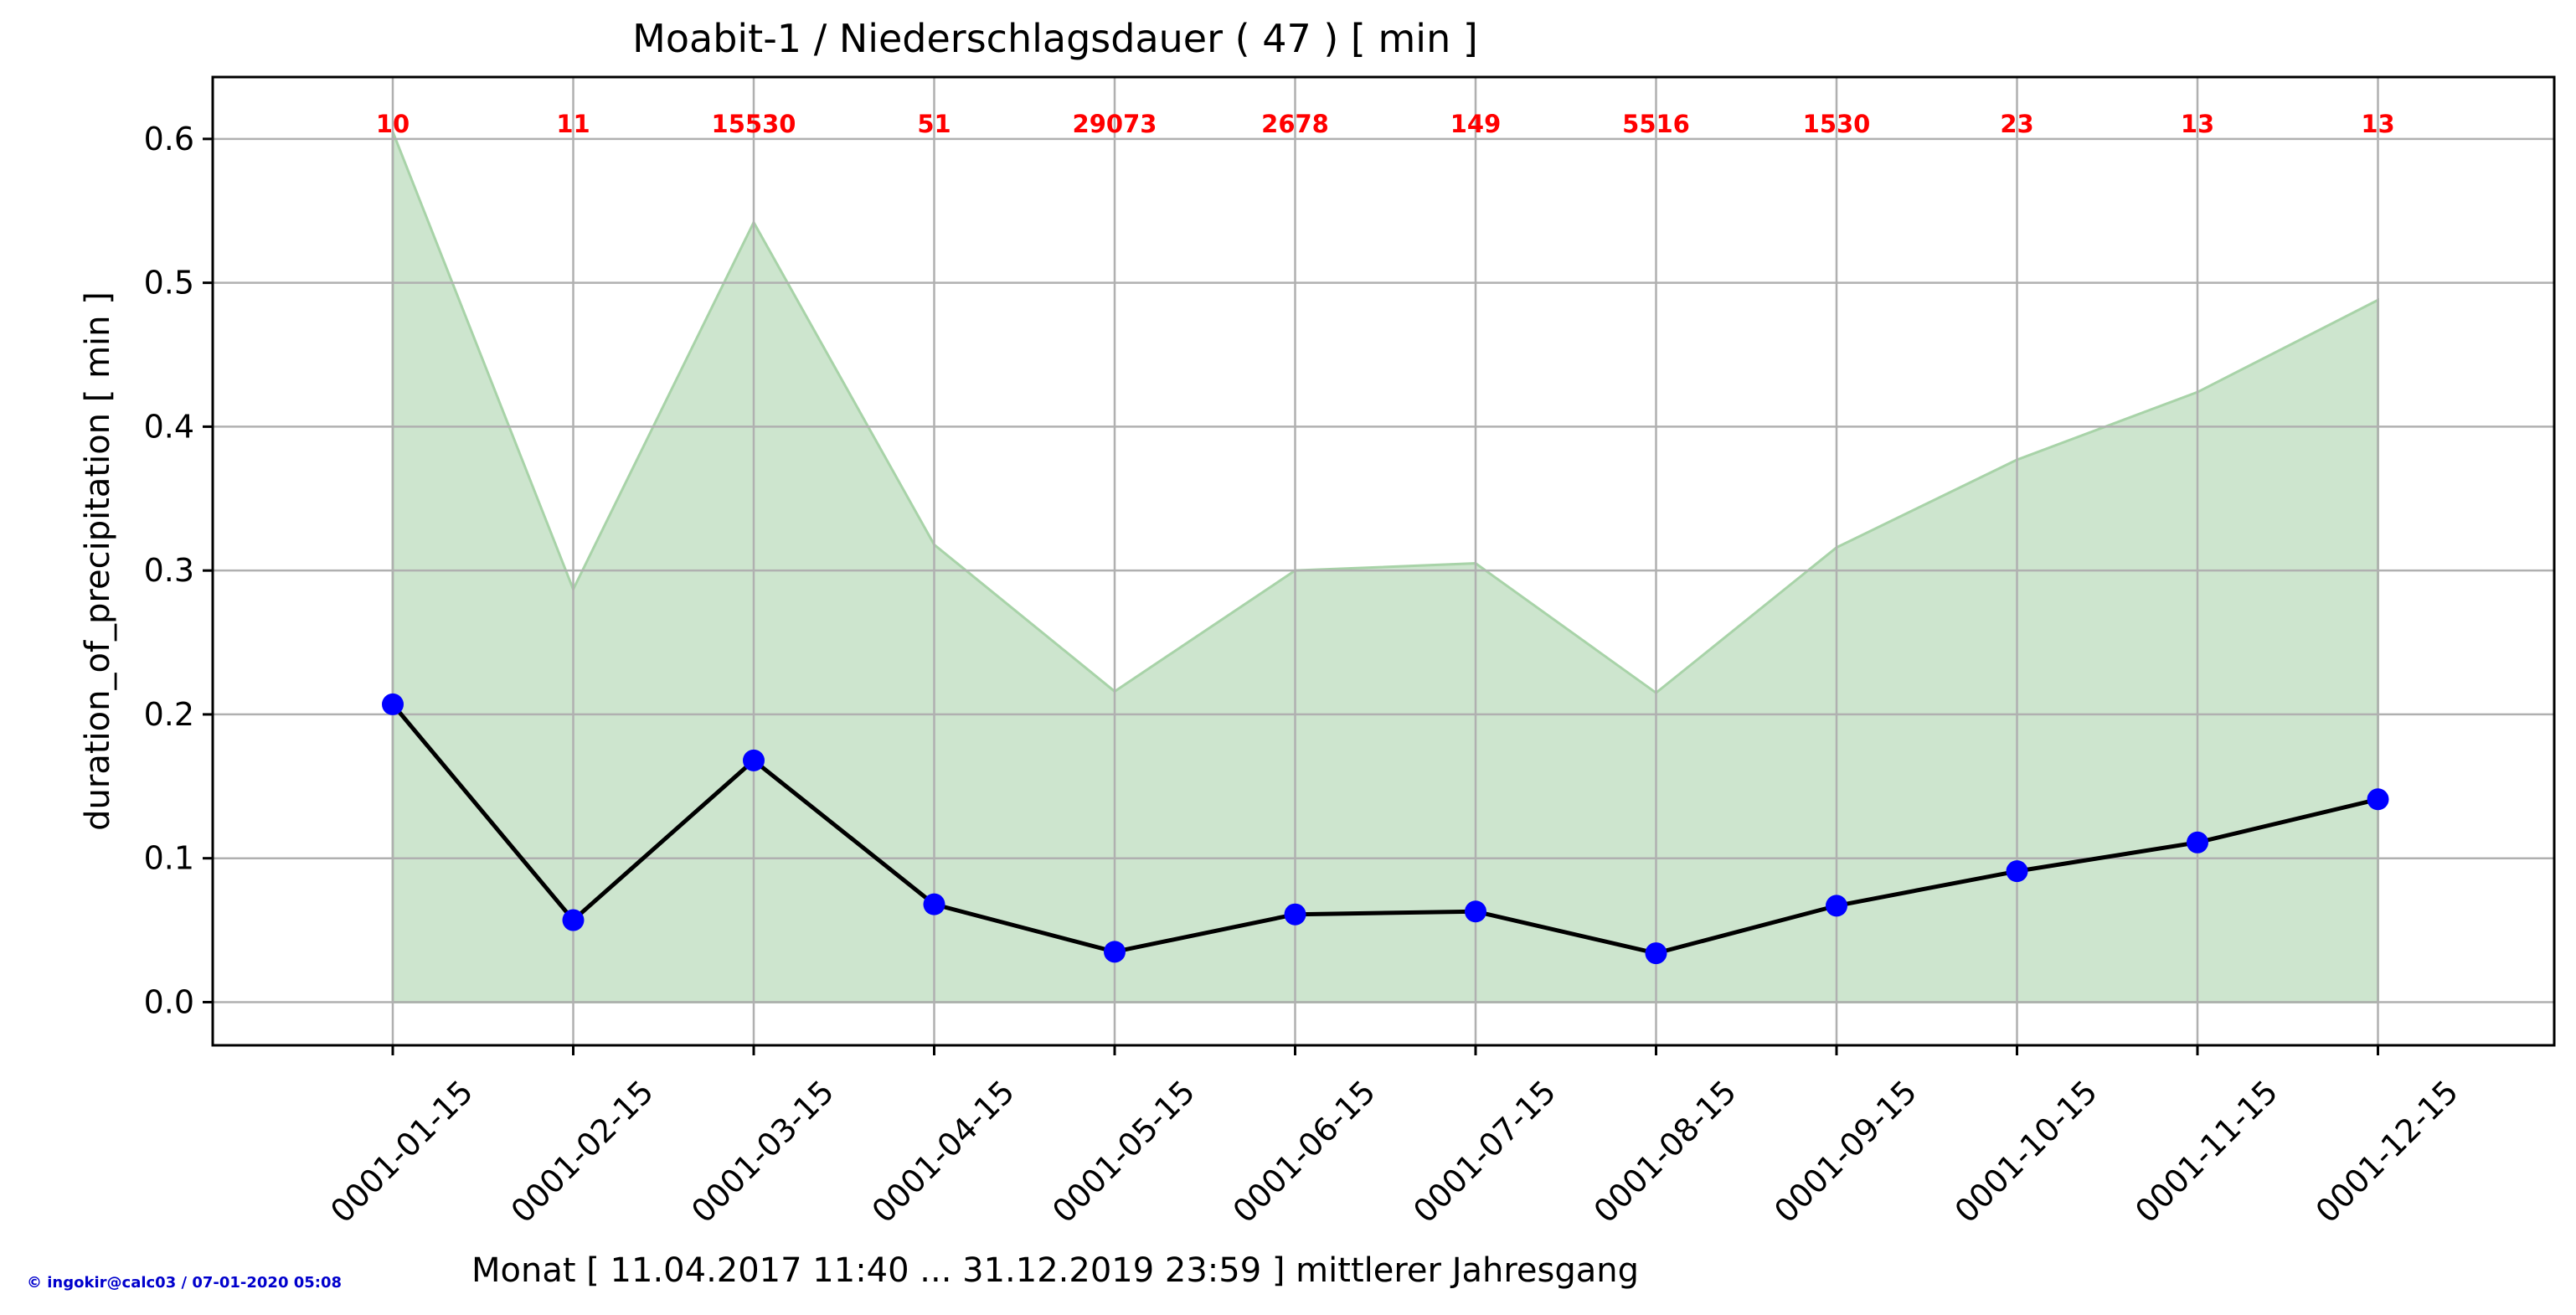  I want to click on y-tick-label: 0.3, so click(169, 570).